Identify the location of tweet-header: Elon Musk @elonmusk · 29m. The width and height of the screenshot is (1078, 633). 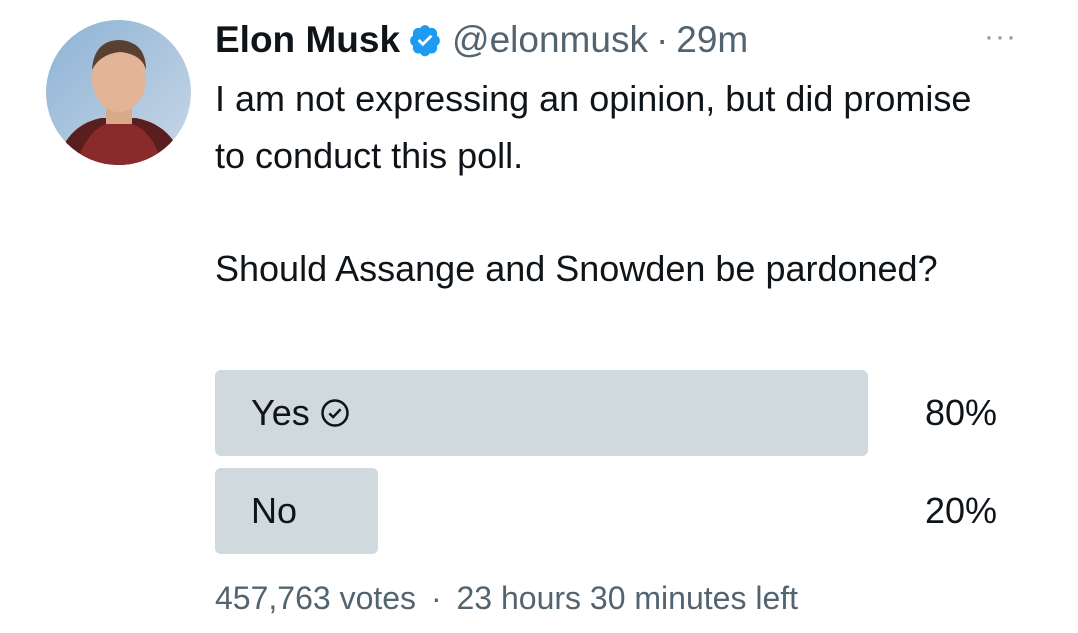
(481, 40).